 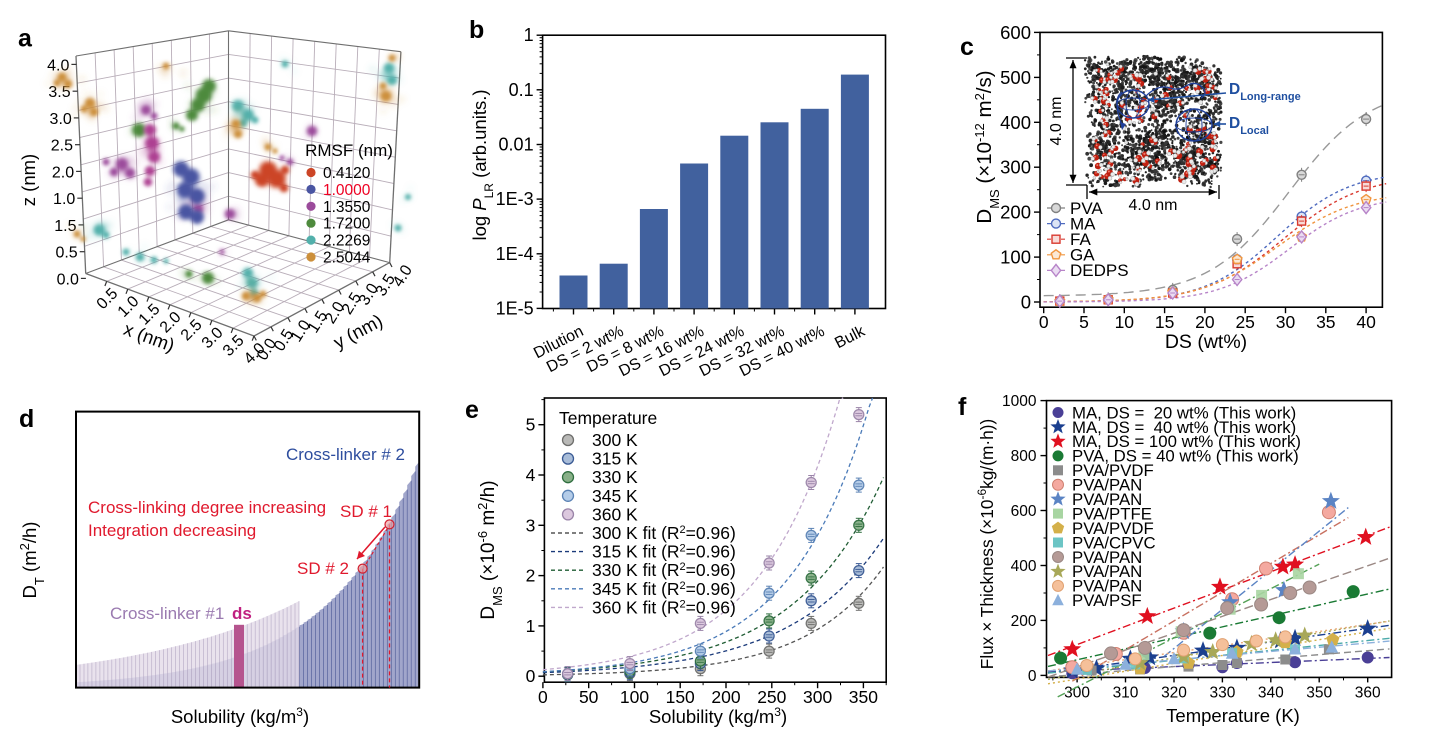 I want to click on svg-text: log PLR (arb.units.), so click(x=482, y=164).